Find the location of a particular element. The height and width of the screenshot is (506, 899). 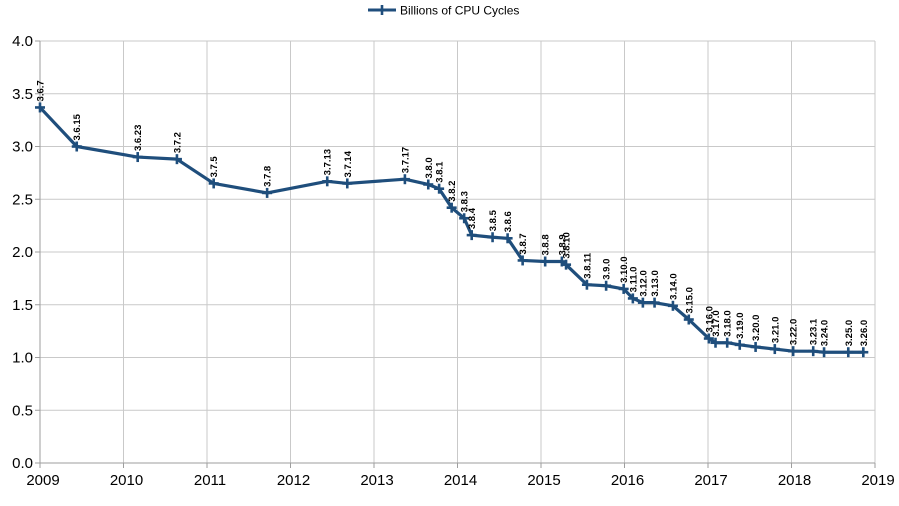

data-point: 3.8.7 is located at coordinates (523, 249).